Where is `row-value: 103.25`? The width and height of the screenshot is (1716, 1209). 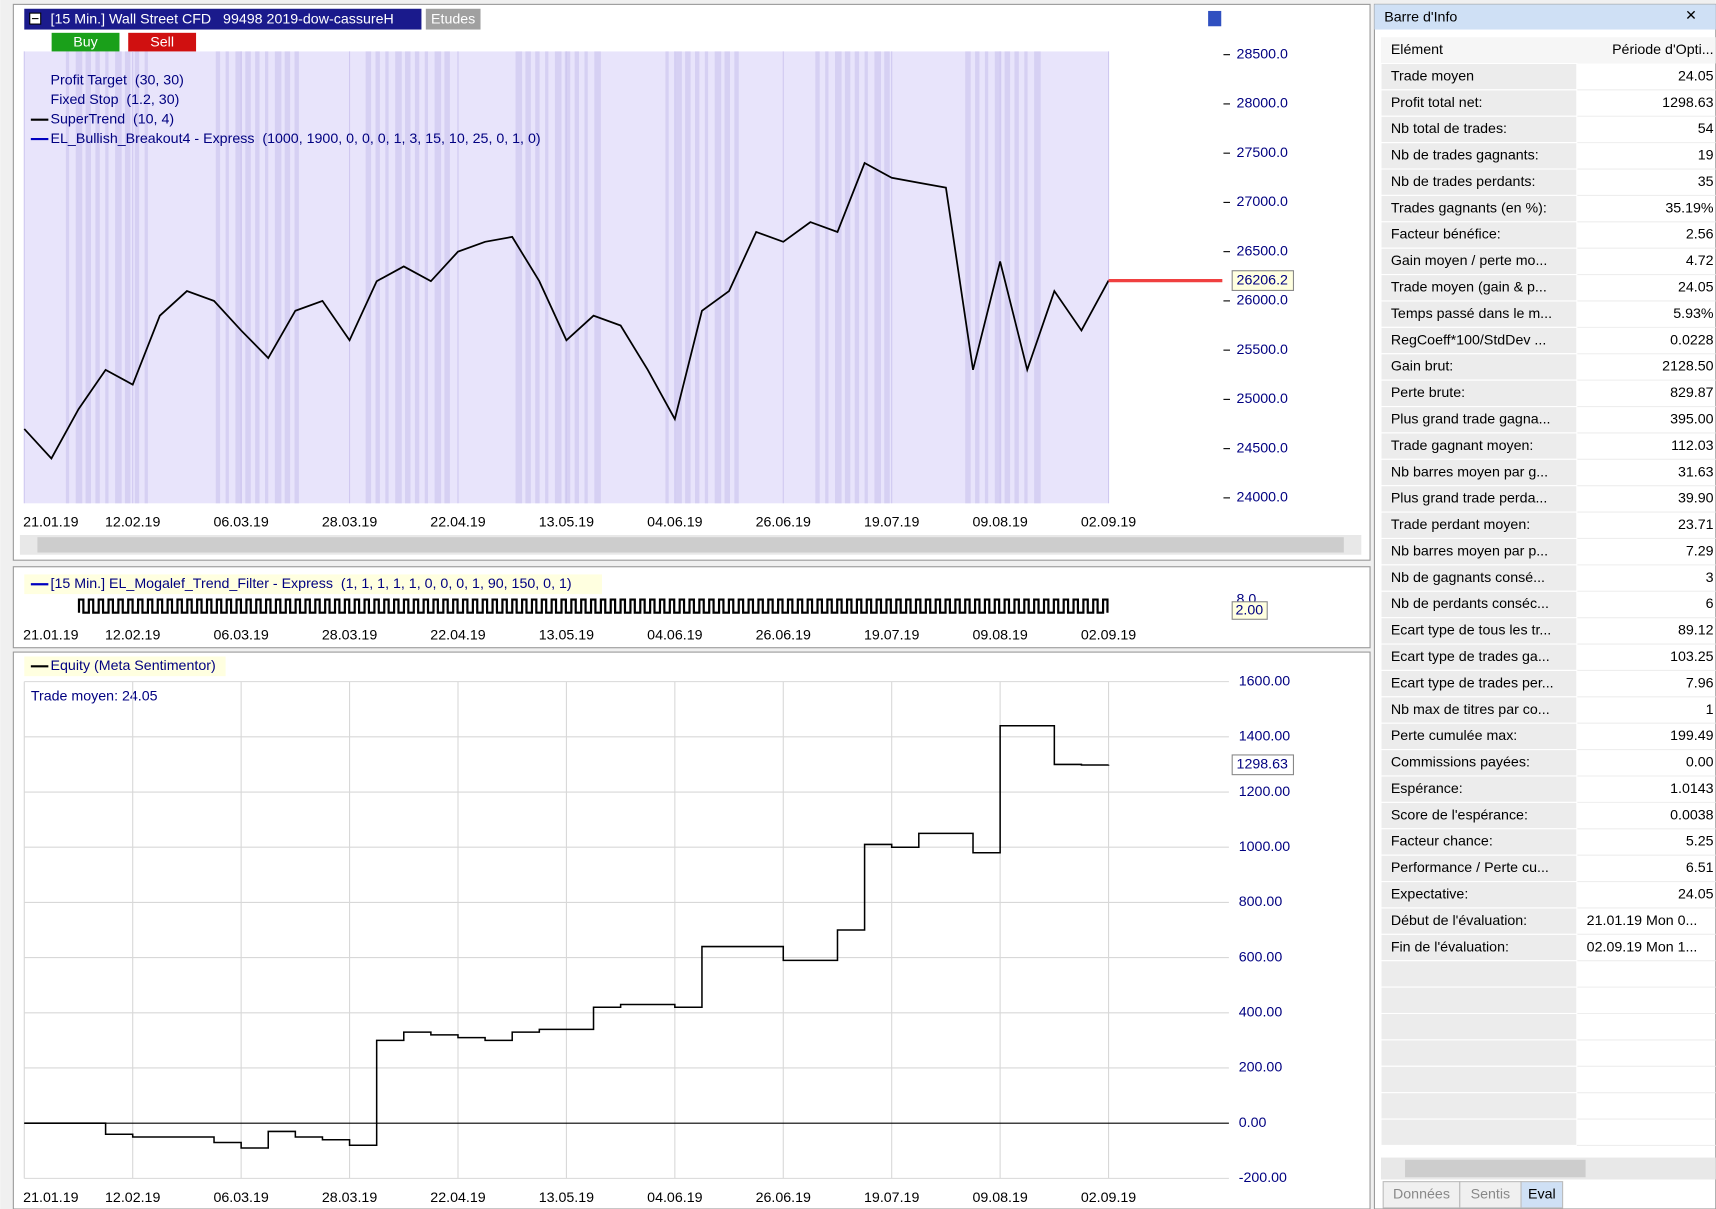 row-value: 103.25 is located at coordinates (1692, 657).